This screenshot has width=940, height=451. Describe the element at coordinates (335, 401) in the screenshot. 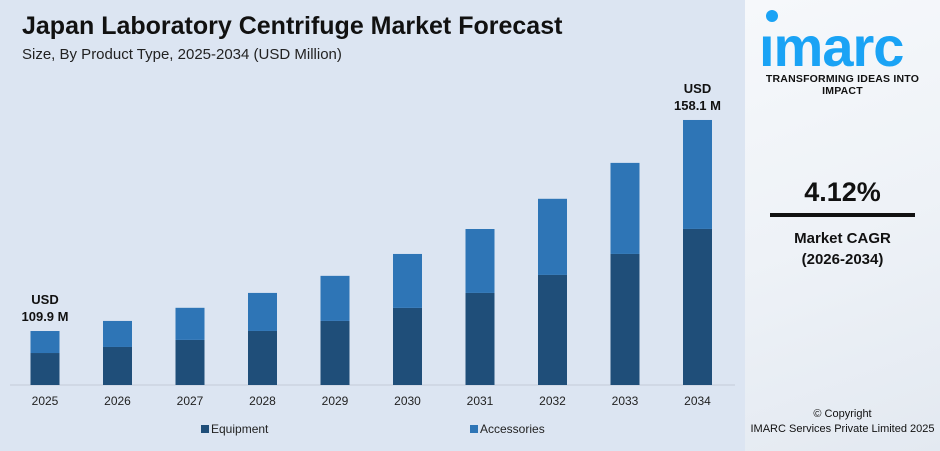

I see `x-tick-label: 2029` at that location.